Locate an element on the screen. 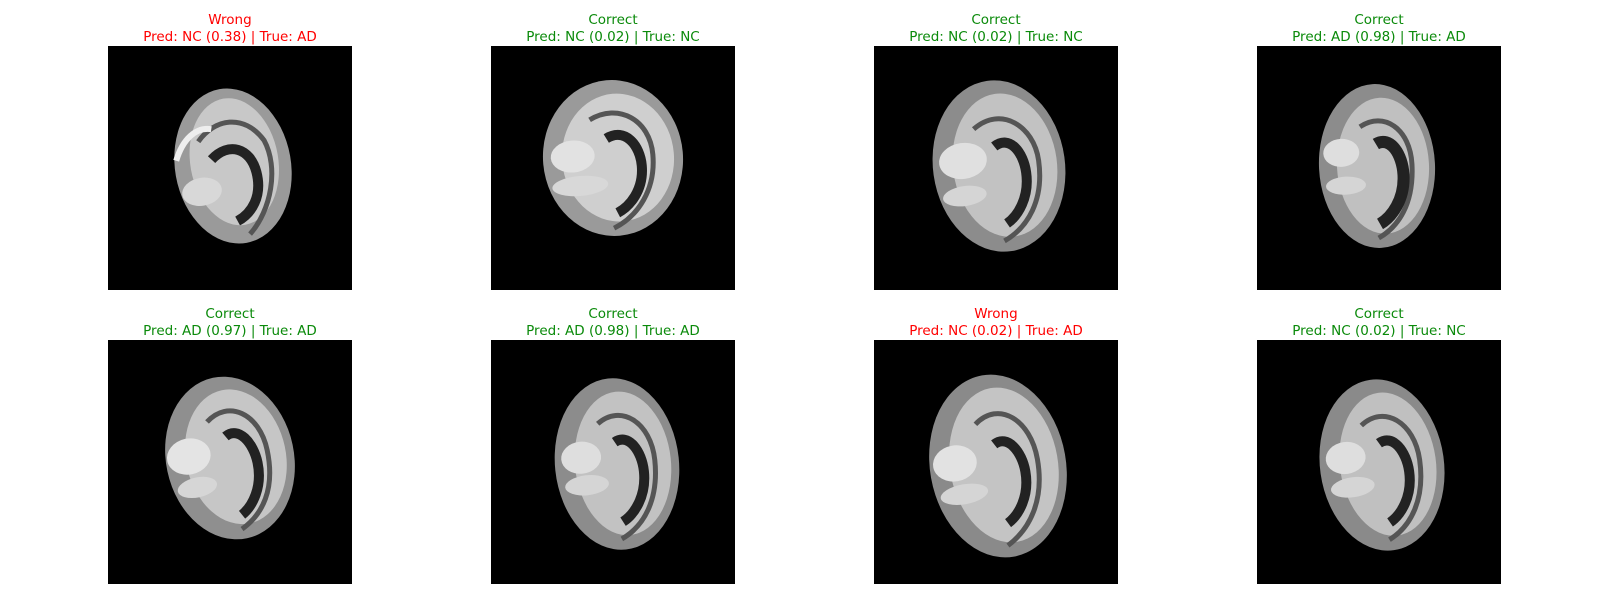  panel-3: Correct Pred: NC (0.02) | True: NC is located at coordinates (996, 151).